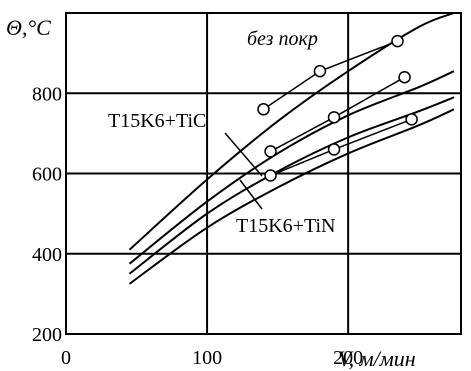  Describe the element at coordinates (28, 27) in the screenshot. I see `y-axis-label: Θ,°C` at that location.